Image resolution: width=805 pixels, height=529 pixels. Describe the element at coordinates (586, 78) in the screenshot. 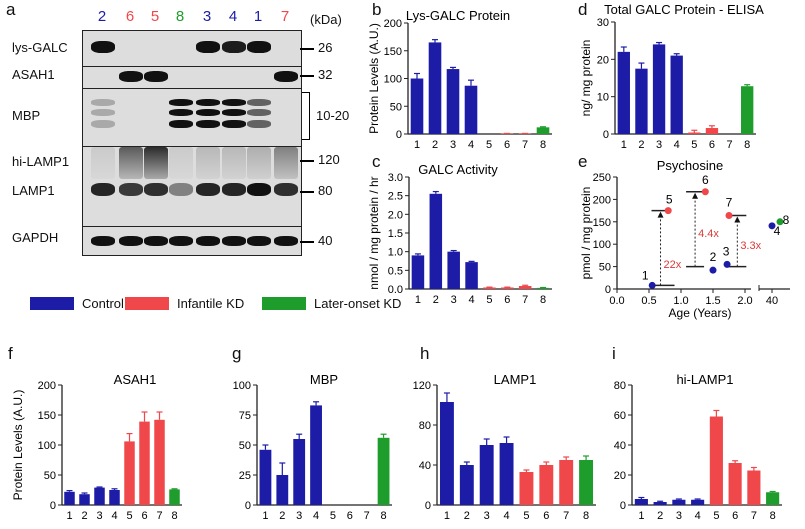

I see `y-axis-label-d: ng/ mg protein` at that location.